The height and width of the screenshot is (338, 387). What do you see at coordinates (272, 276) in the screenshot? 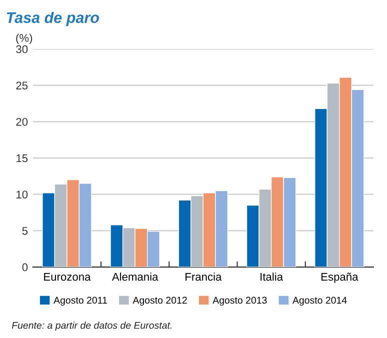
I see `x-tick-label: Italia` at bounding box center [272, 276].